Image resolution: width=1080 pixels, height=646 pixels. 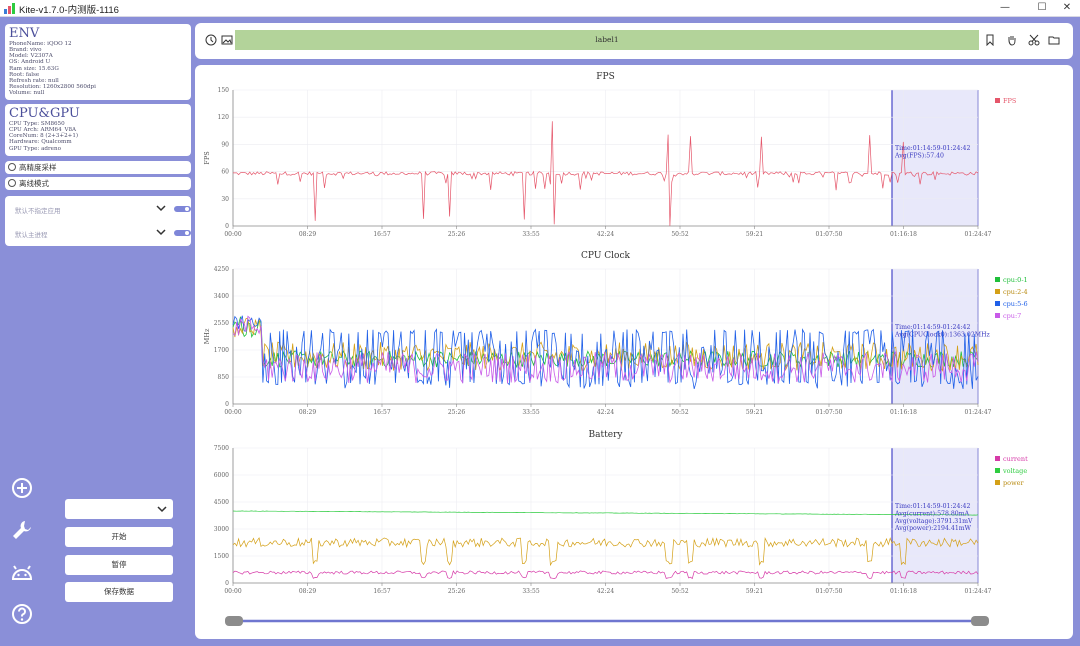 What do you see at coordinates (98, 167) in the screenshot?
I see `high-precision-option: 高精度采样` at bounding box center [98, 167].